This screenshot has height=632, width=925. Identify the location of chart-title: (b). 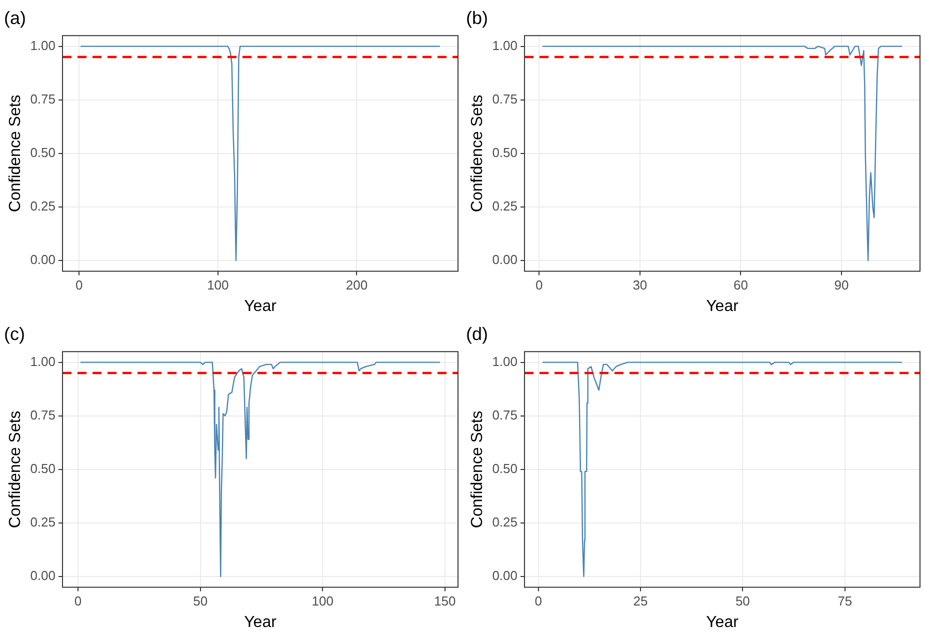
(477, 18).